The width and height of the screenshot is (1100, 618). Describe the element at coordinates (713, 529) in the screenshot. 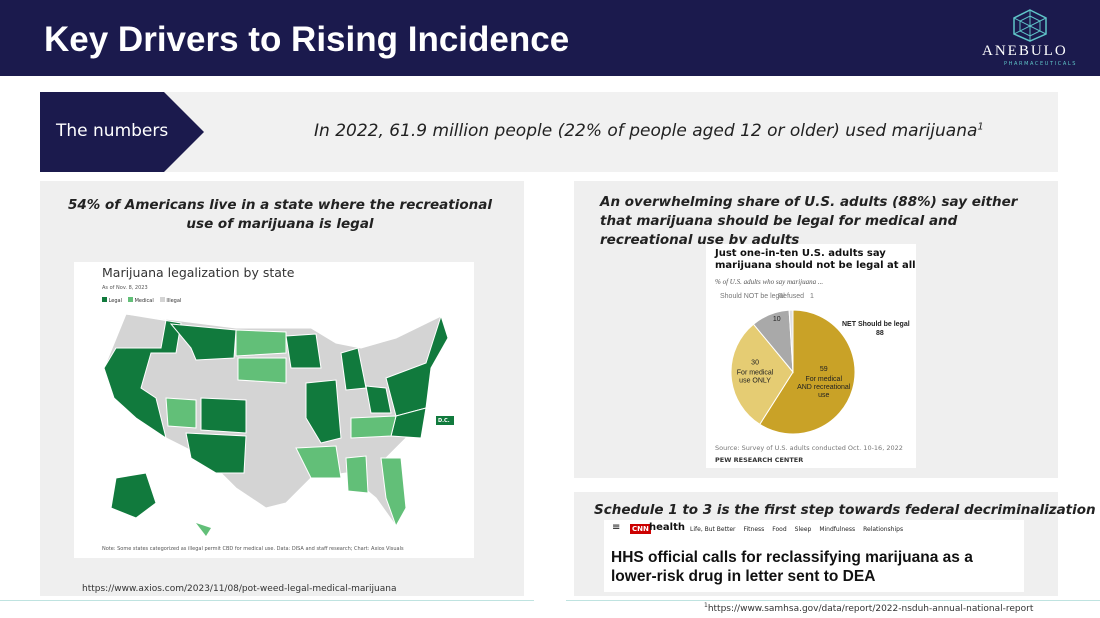

I see `nav-item: Life, But Better` at that location.